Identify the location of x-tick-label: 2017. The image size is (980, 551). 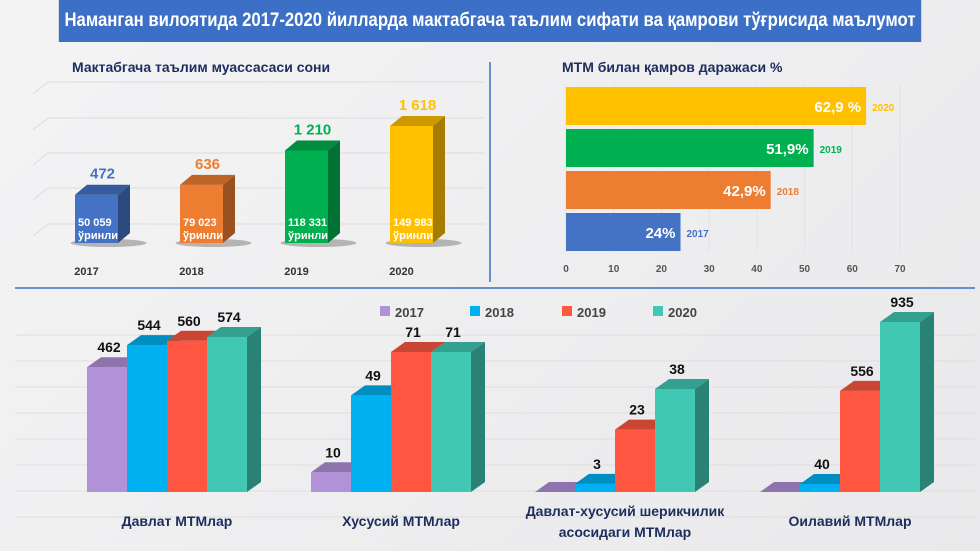
(86, 272).